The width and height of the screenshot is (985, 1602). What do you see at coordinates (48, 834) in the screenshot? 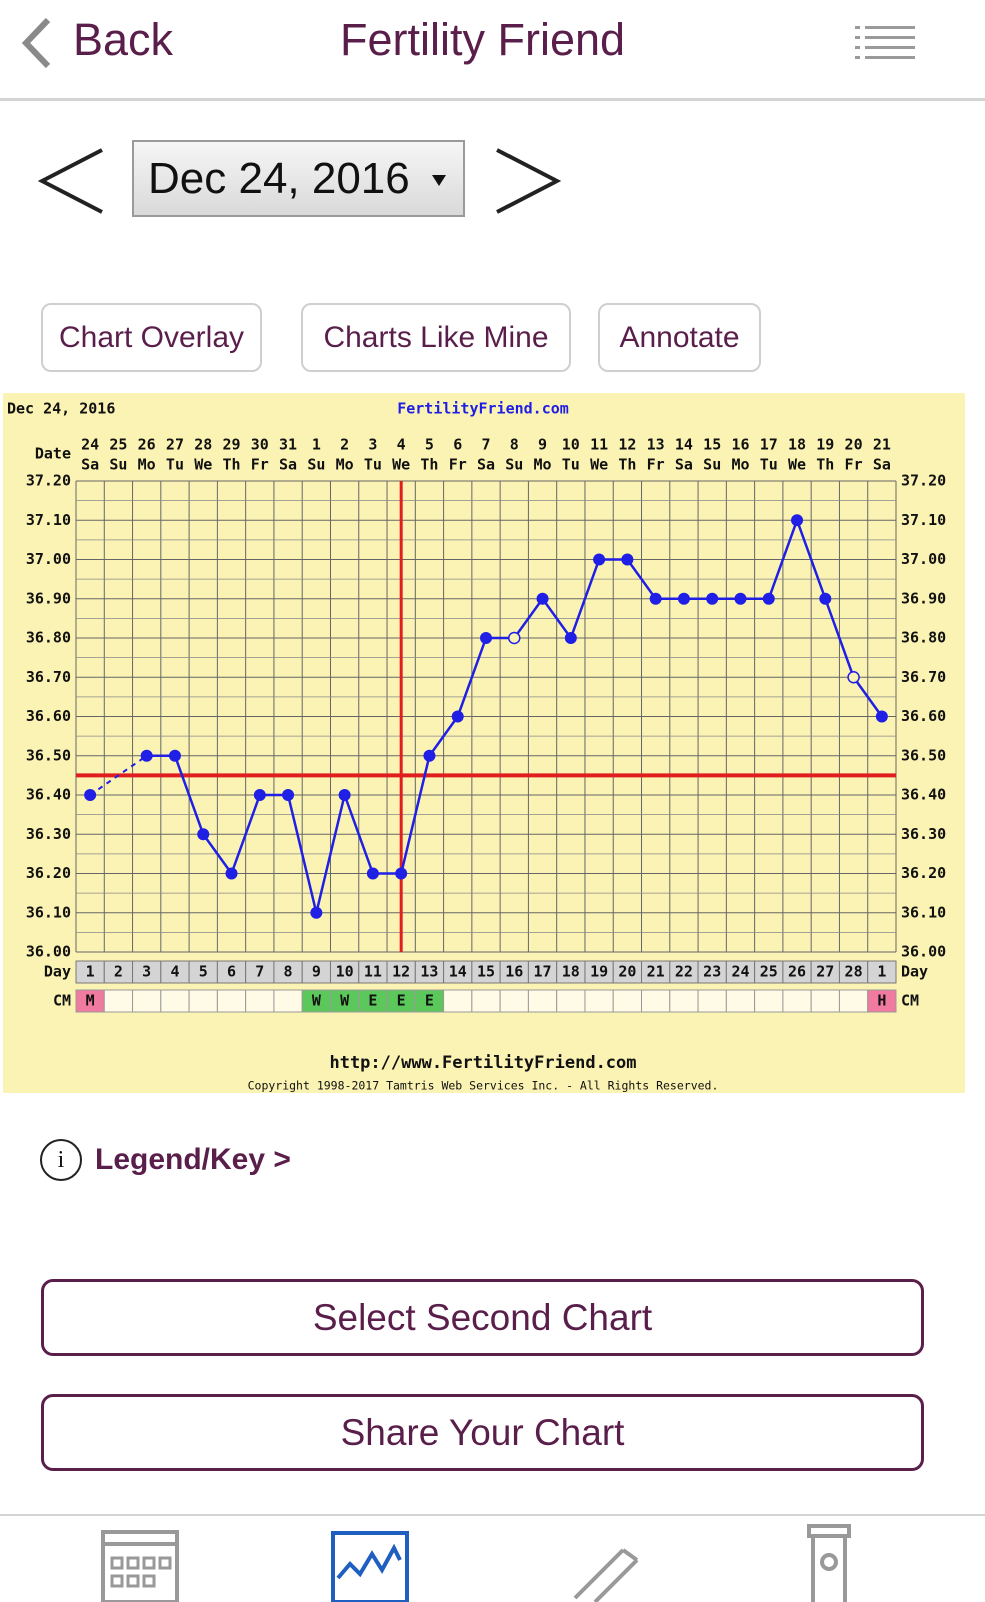
I see `y-tick-label: 36.30` at bounding box center [48, 834].